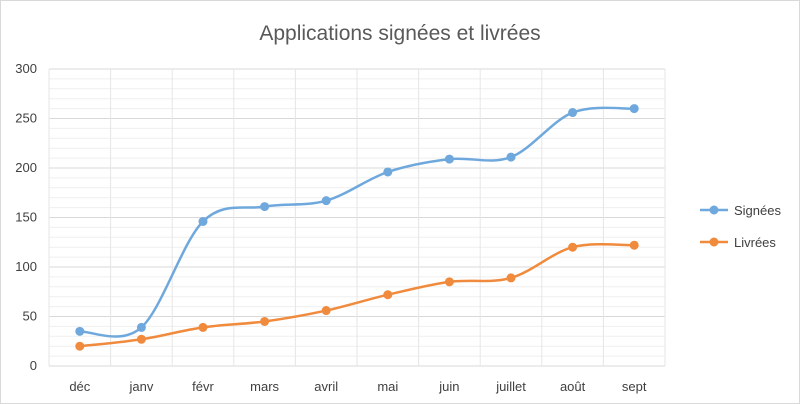 The width and height of the screenshot is (800, 404). I want to click on legend-label: Signées, so click(757, 210).